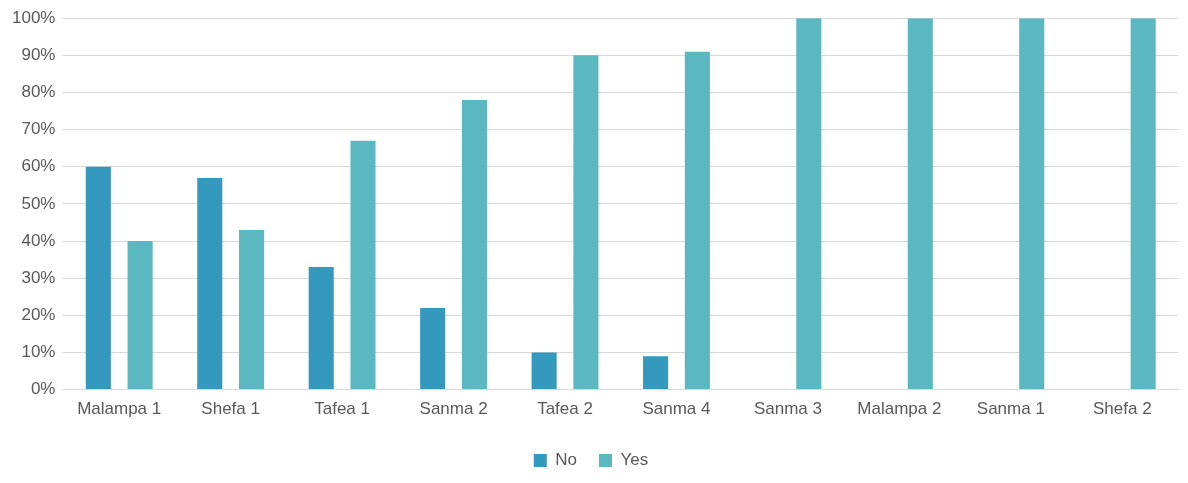 Image resolution: width=1188 pixels, height=483 pixels. Describe the element at coordinates (1122, 409) in the screenshot. I see `x-tick-label: Shefa 2` at that location.